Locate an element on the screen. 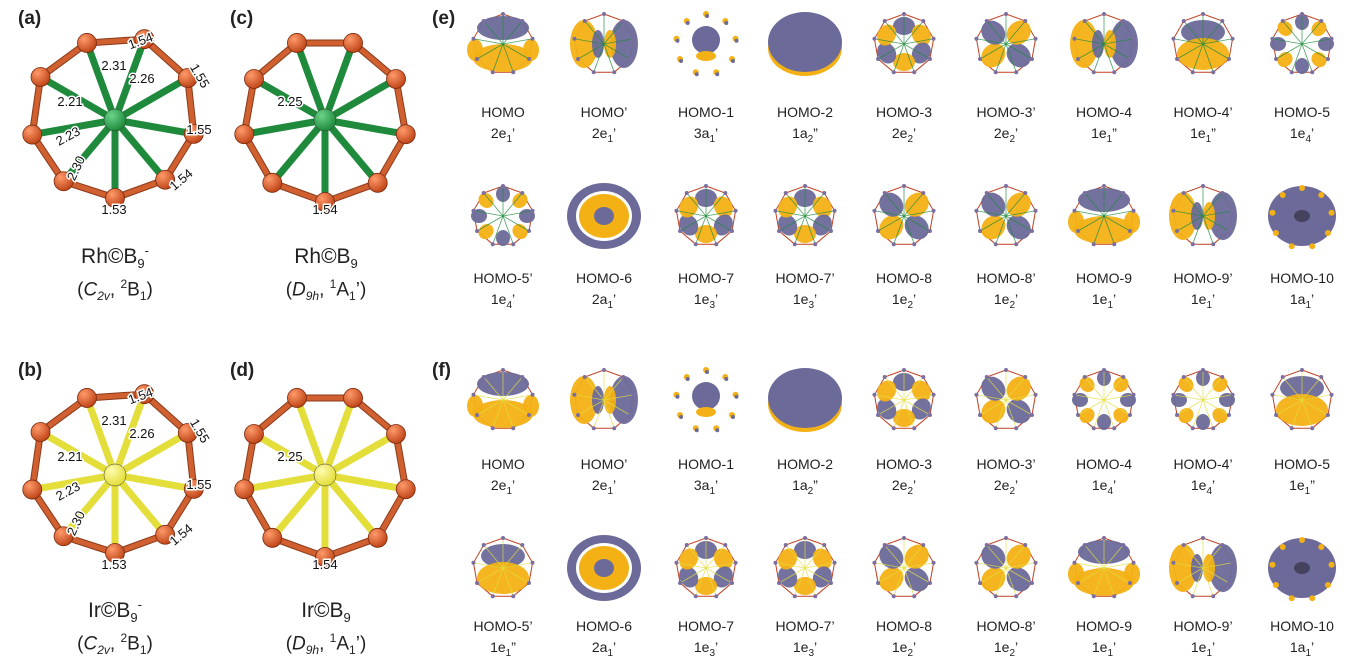 Image resolution: width=1365 pixels, height=666 pixels. orbital-symmetry: 2e1’ is located at coordinates (503, 487).